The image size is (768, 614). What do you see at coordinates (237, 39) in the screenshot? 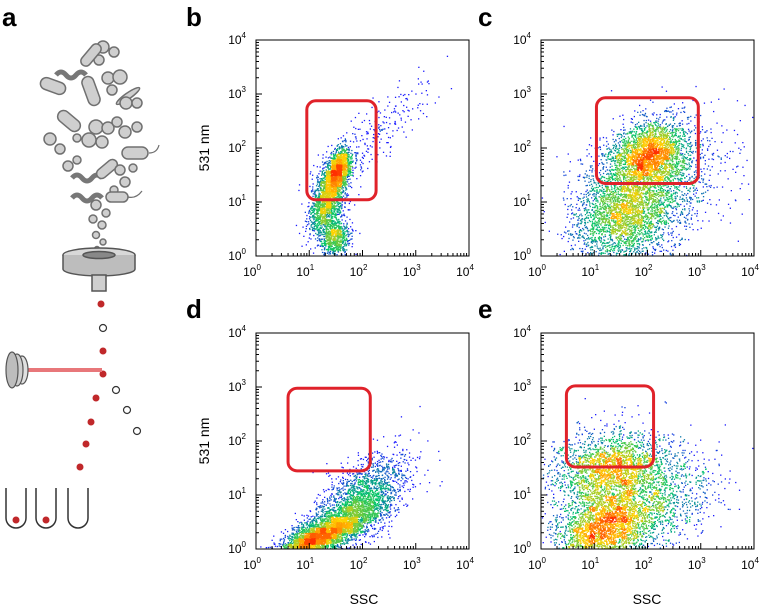
I see `y-tick-label: 104` at bounding box center [237, 39].